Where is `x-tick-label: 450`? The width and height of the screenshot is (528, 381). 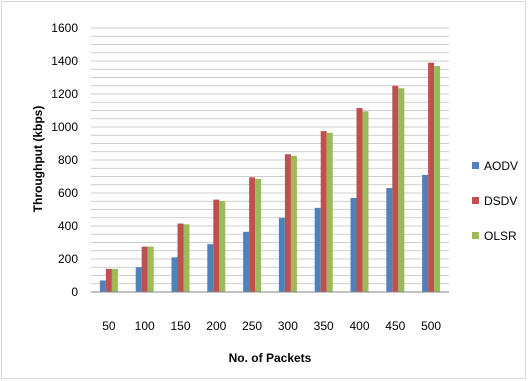 x-tick-label: 450 is located at coordinates (395, 326).